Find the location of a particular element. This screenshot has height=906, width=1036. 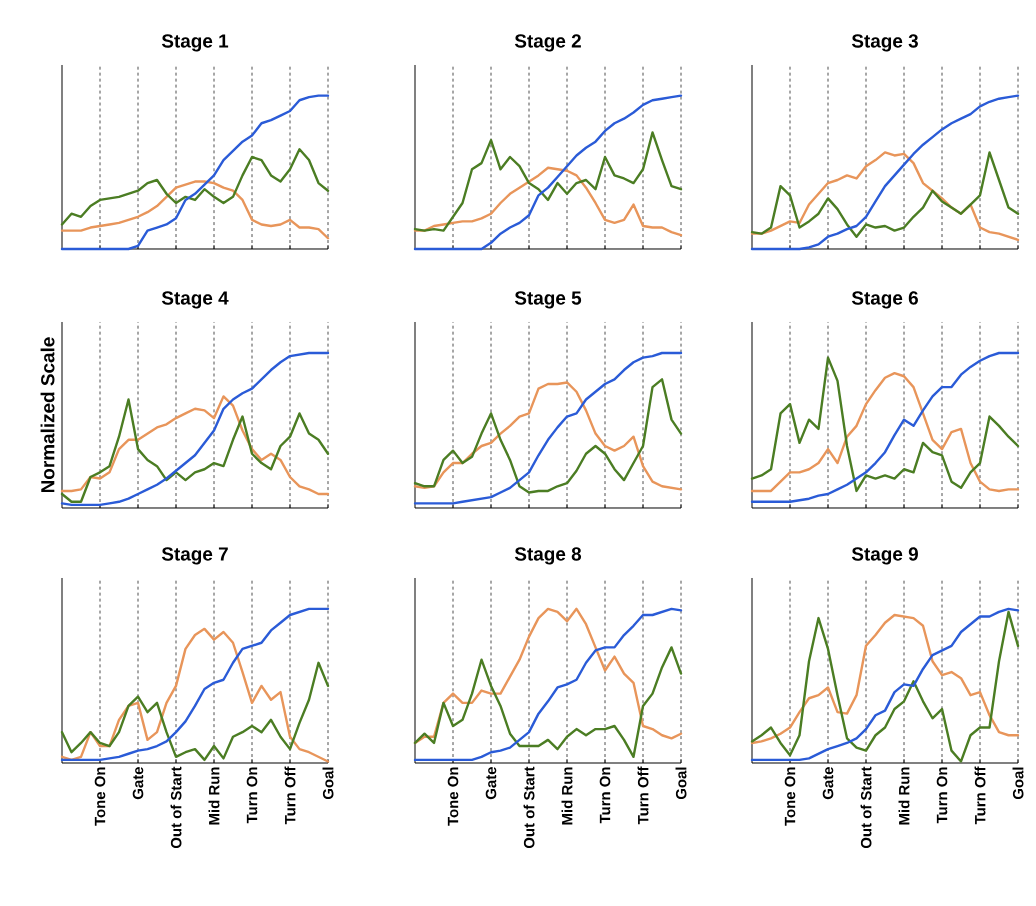

chart-title: Stage 8 is located at coordinates (548, 556).